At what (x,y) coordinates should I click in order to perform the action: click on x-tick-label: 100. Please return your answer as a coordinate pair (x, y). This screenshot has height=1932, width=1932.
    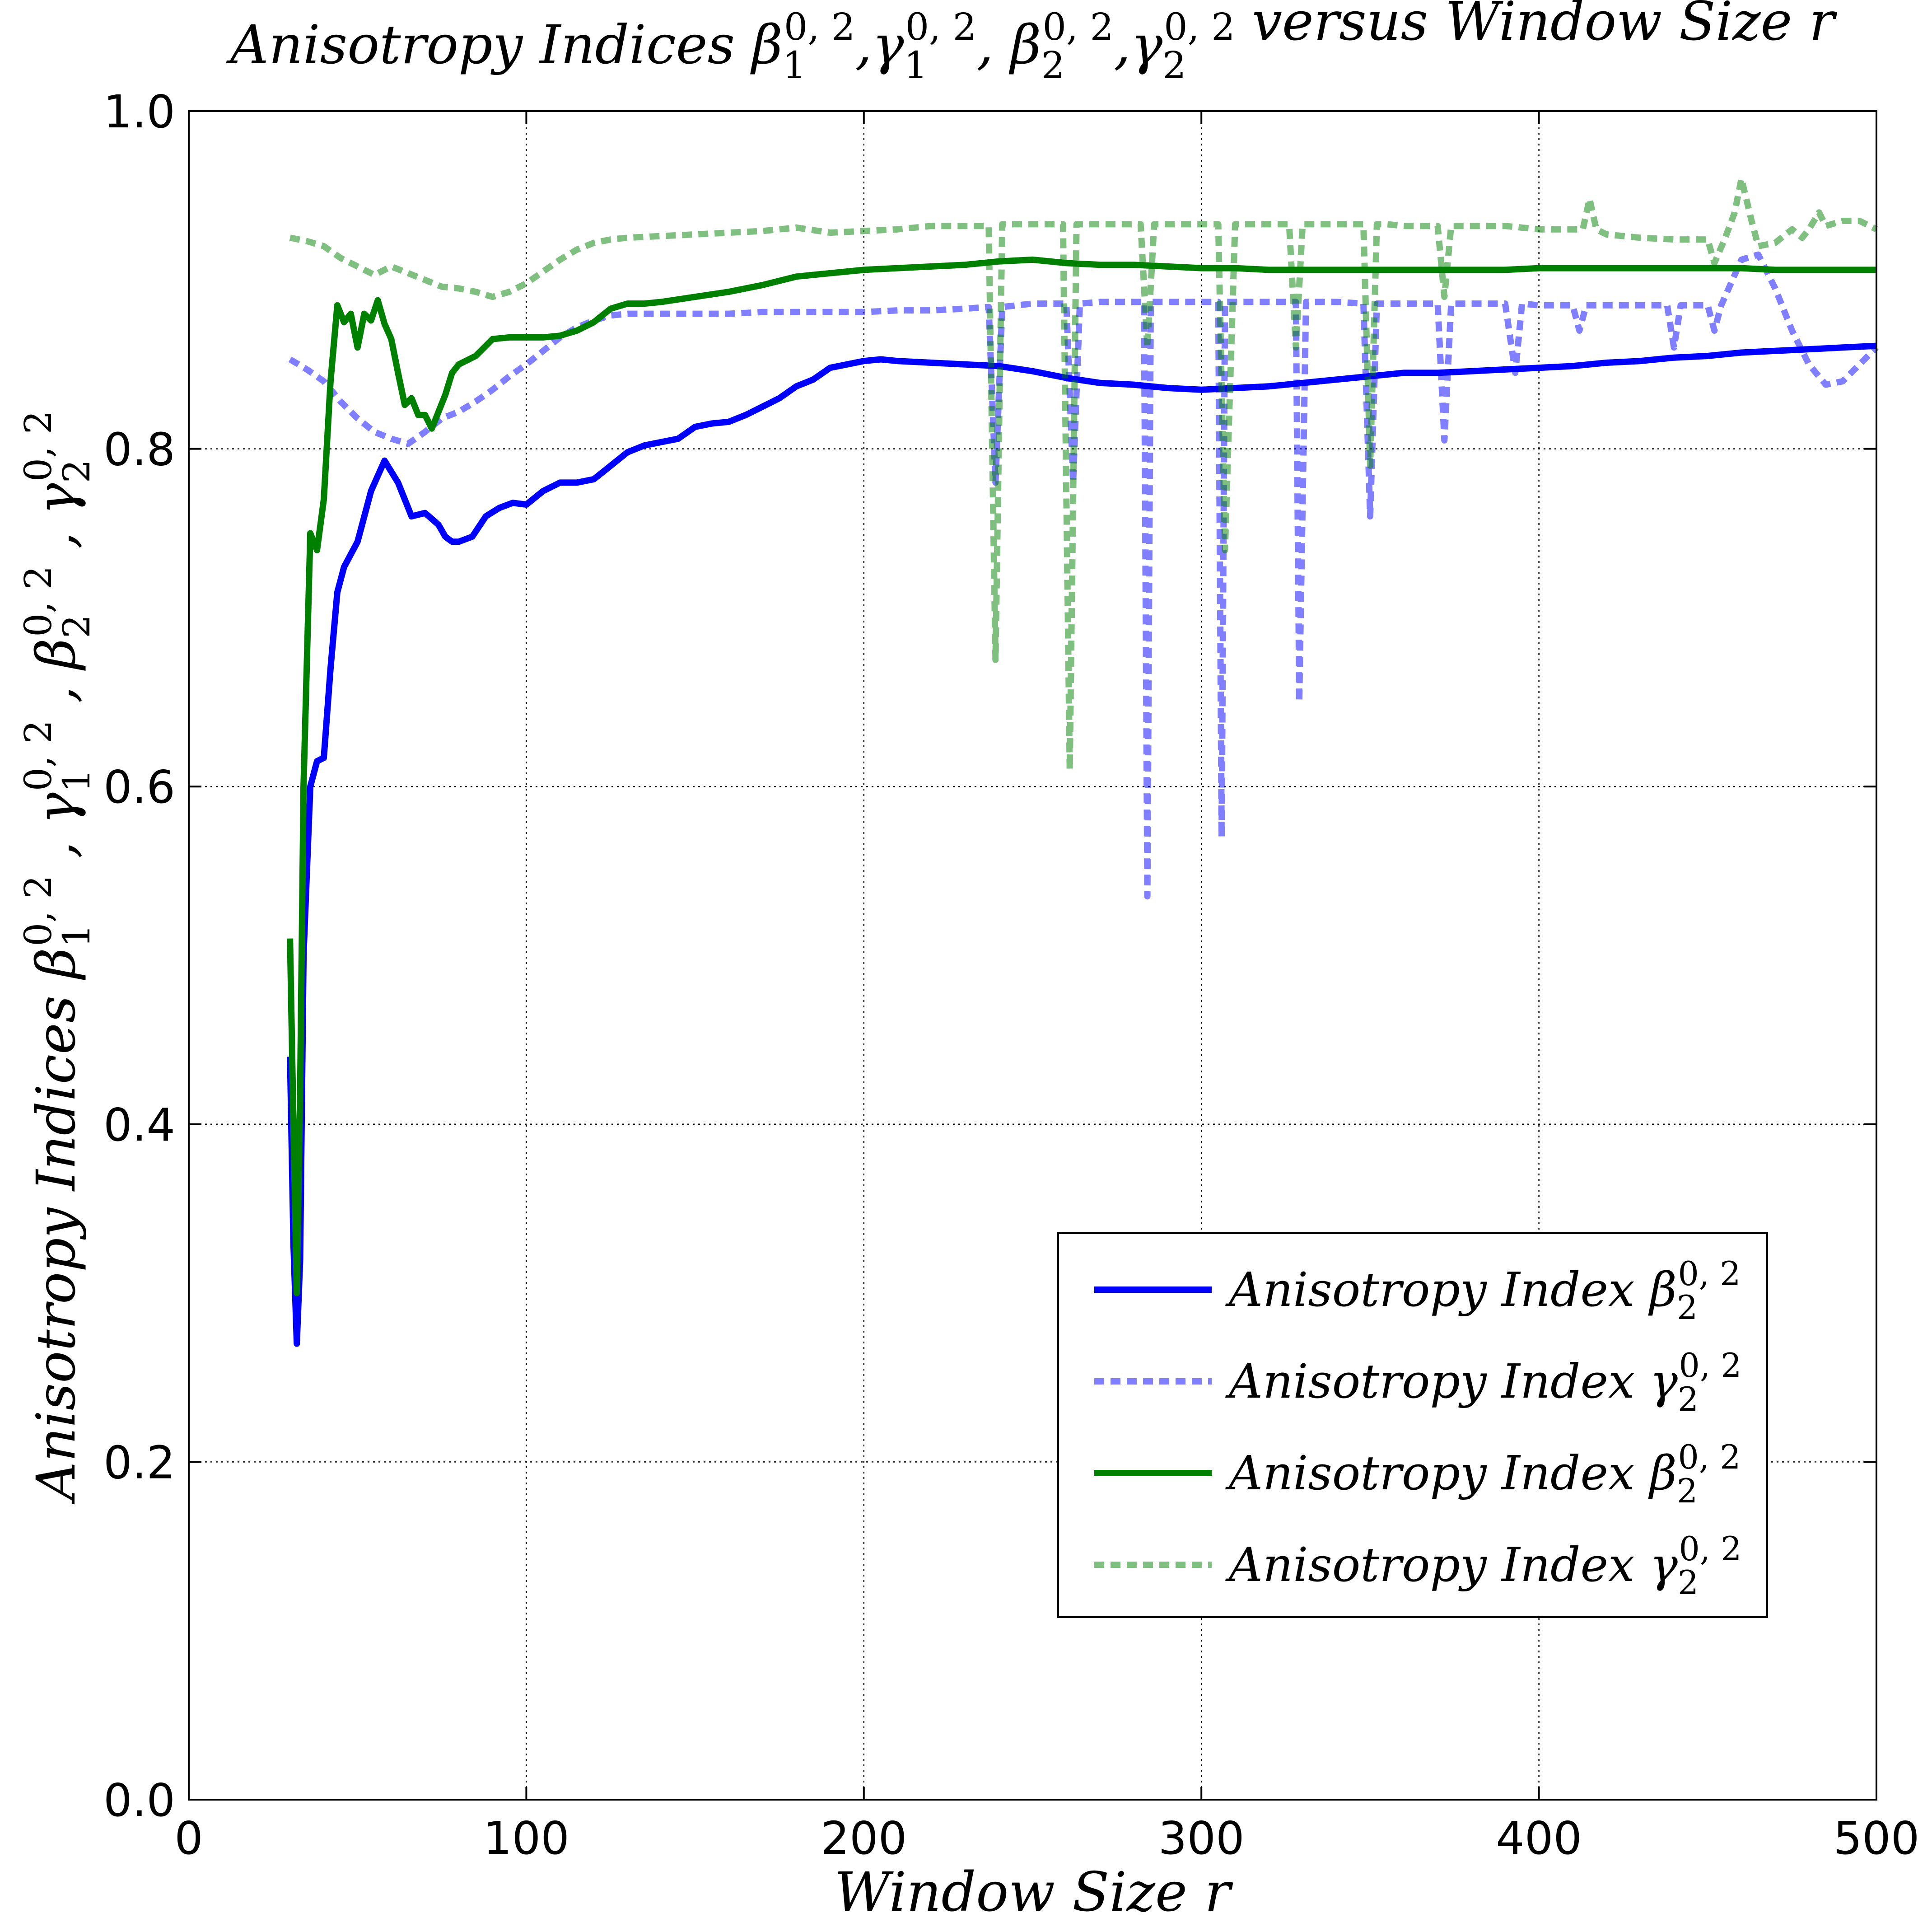
    Looking at the image, I should click on (526, 1838).